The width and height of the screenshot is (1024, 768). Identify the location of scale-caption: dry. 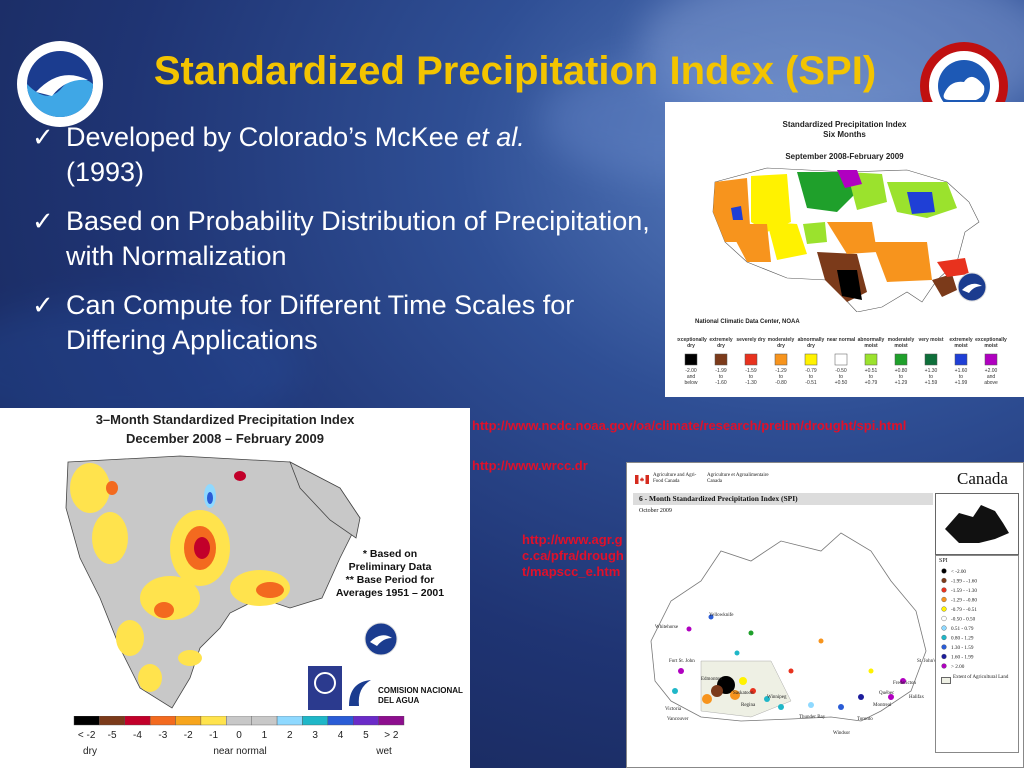
(90, 751).